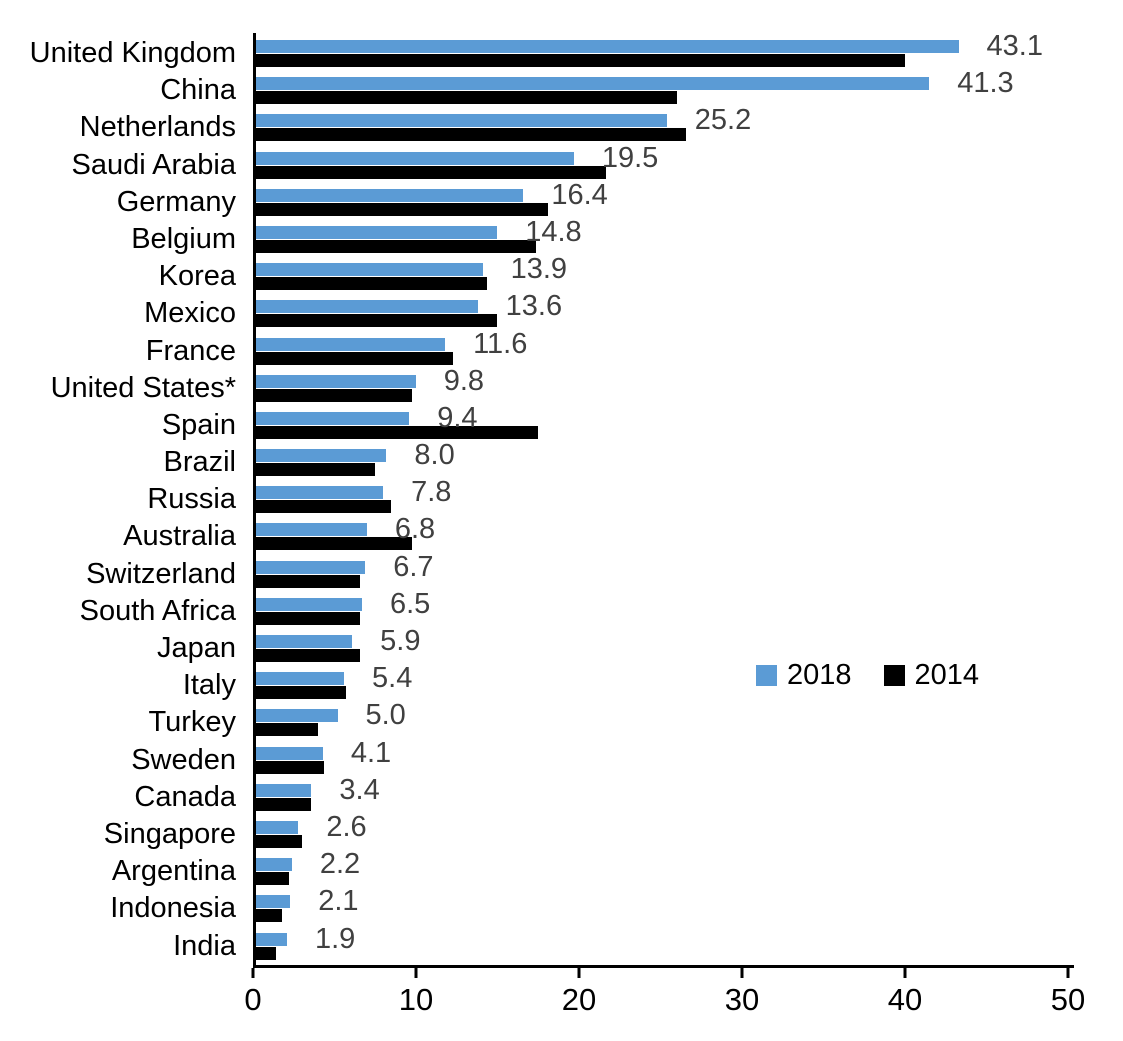 The width and height of the screenshot is (1123, 1041). I want to click on chart-row: United States* 9.8, so click(561, 386).